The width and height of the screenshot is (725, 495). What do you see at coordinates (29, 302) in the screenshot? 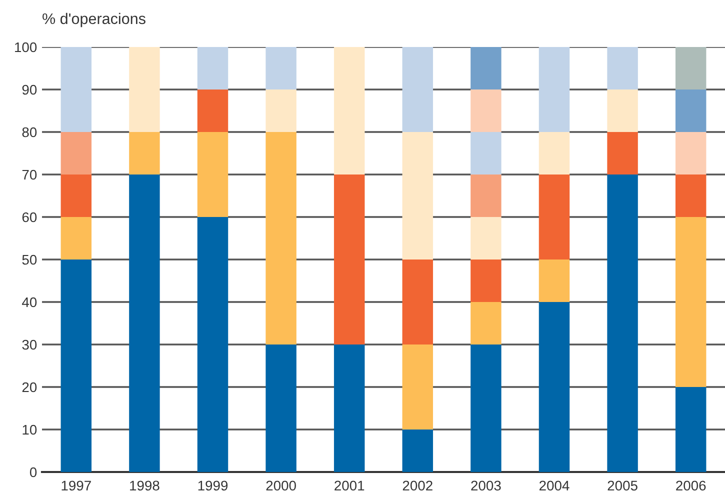
I see `y-tick-label: 40` at bounding box center [29, 302].